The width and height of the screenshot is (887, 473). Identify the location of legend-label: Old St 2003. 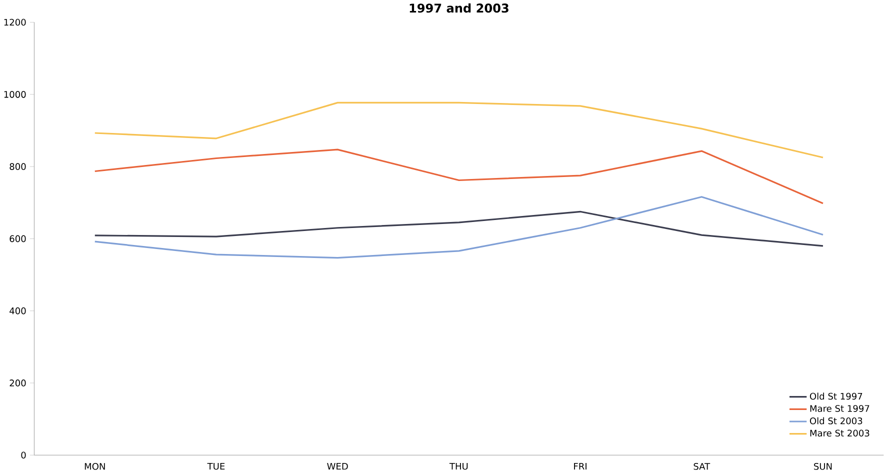
(836, 420).